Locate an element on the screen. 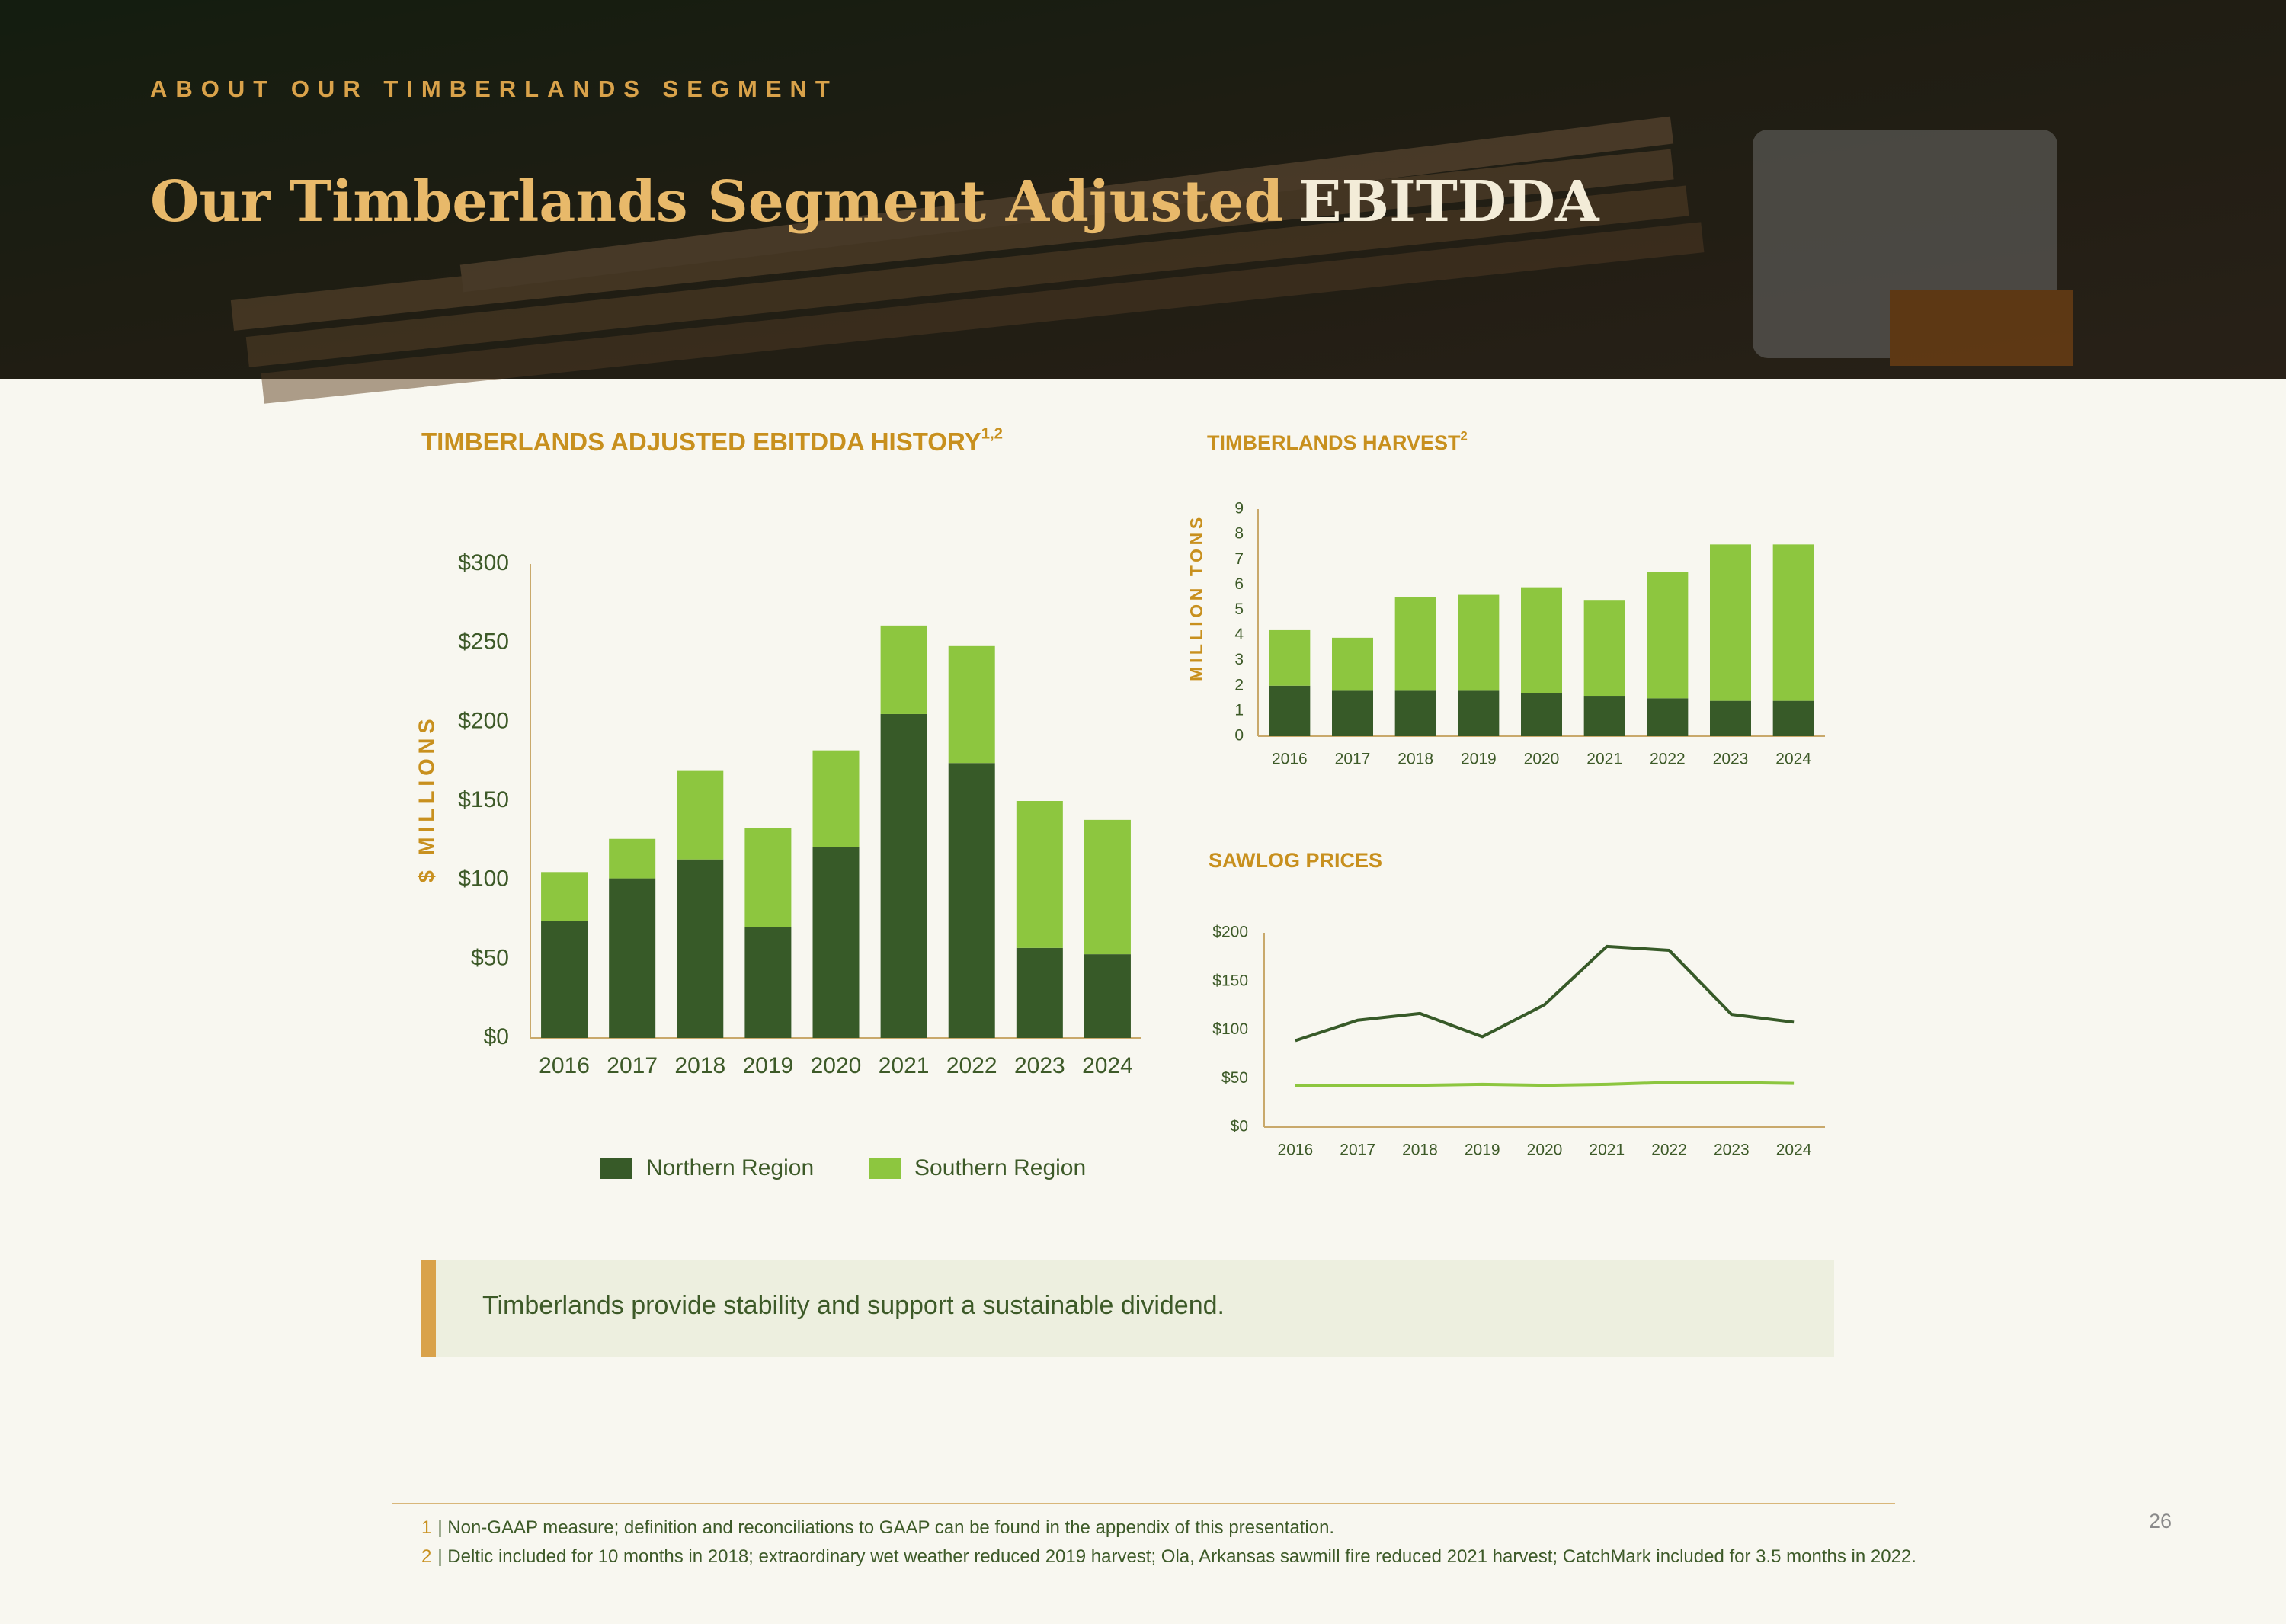 Image resolution: width=2286 pixels, height=1624 pixels. footnote-number: 1 is located at coordinates (426, 1527).